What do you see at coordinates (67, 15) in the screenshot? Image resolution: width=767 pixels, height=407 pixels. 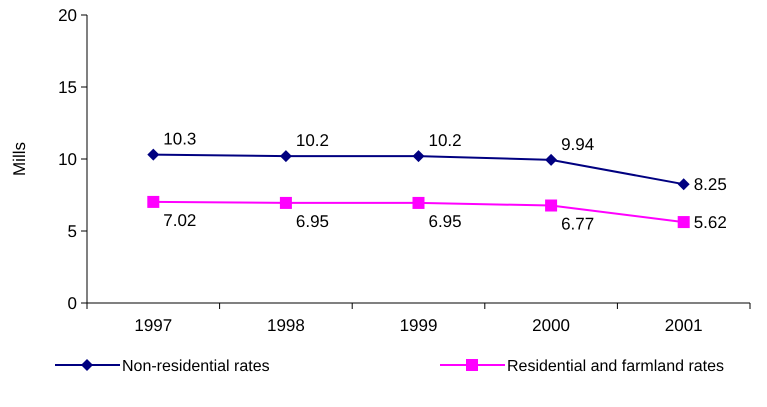 I see `y-tick-label: 20` at bounding box center [67, 15].